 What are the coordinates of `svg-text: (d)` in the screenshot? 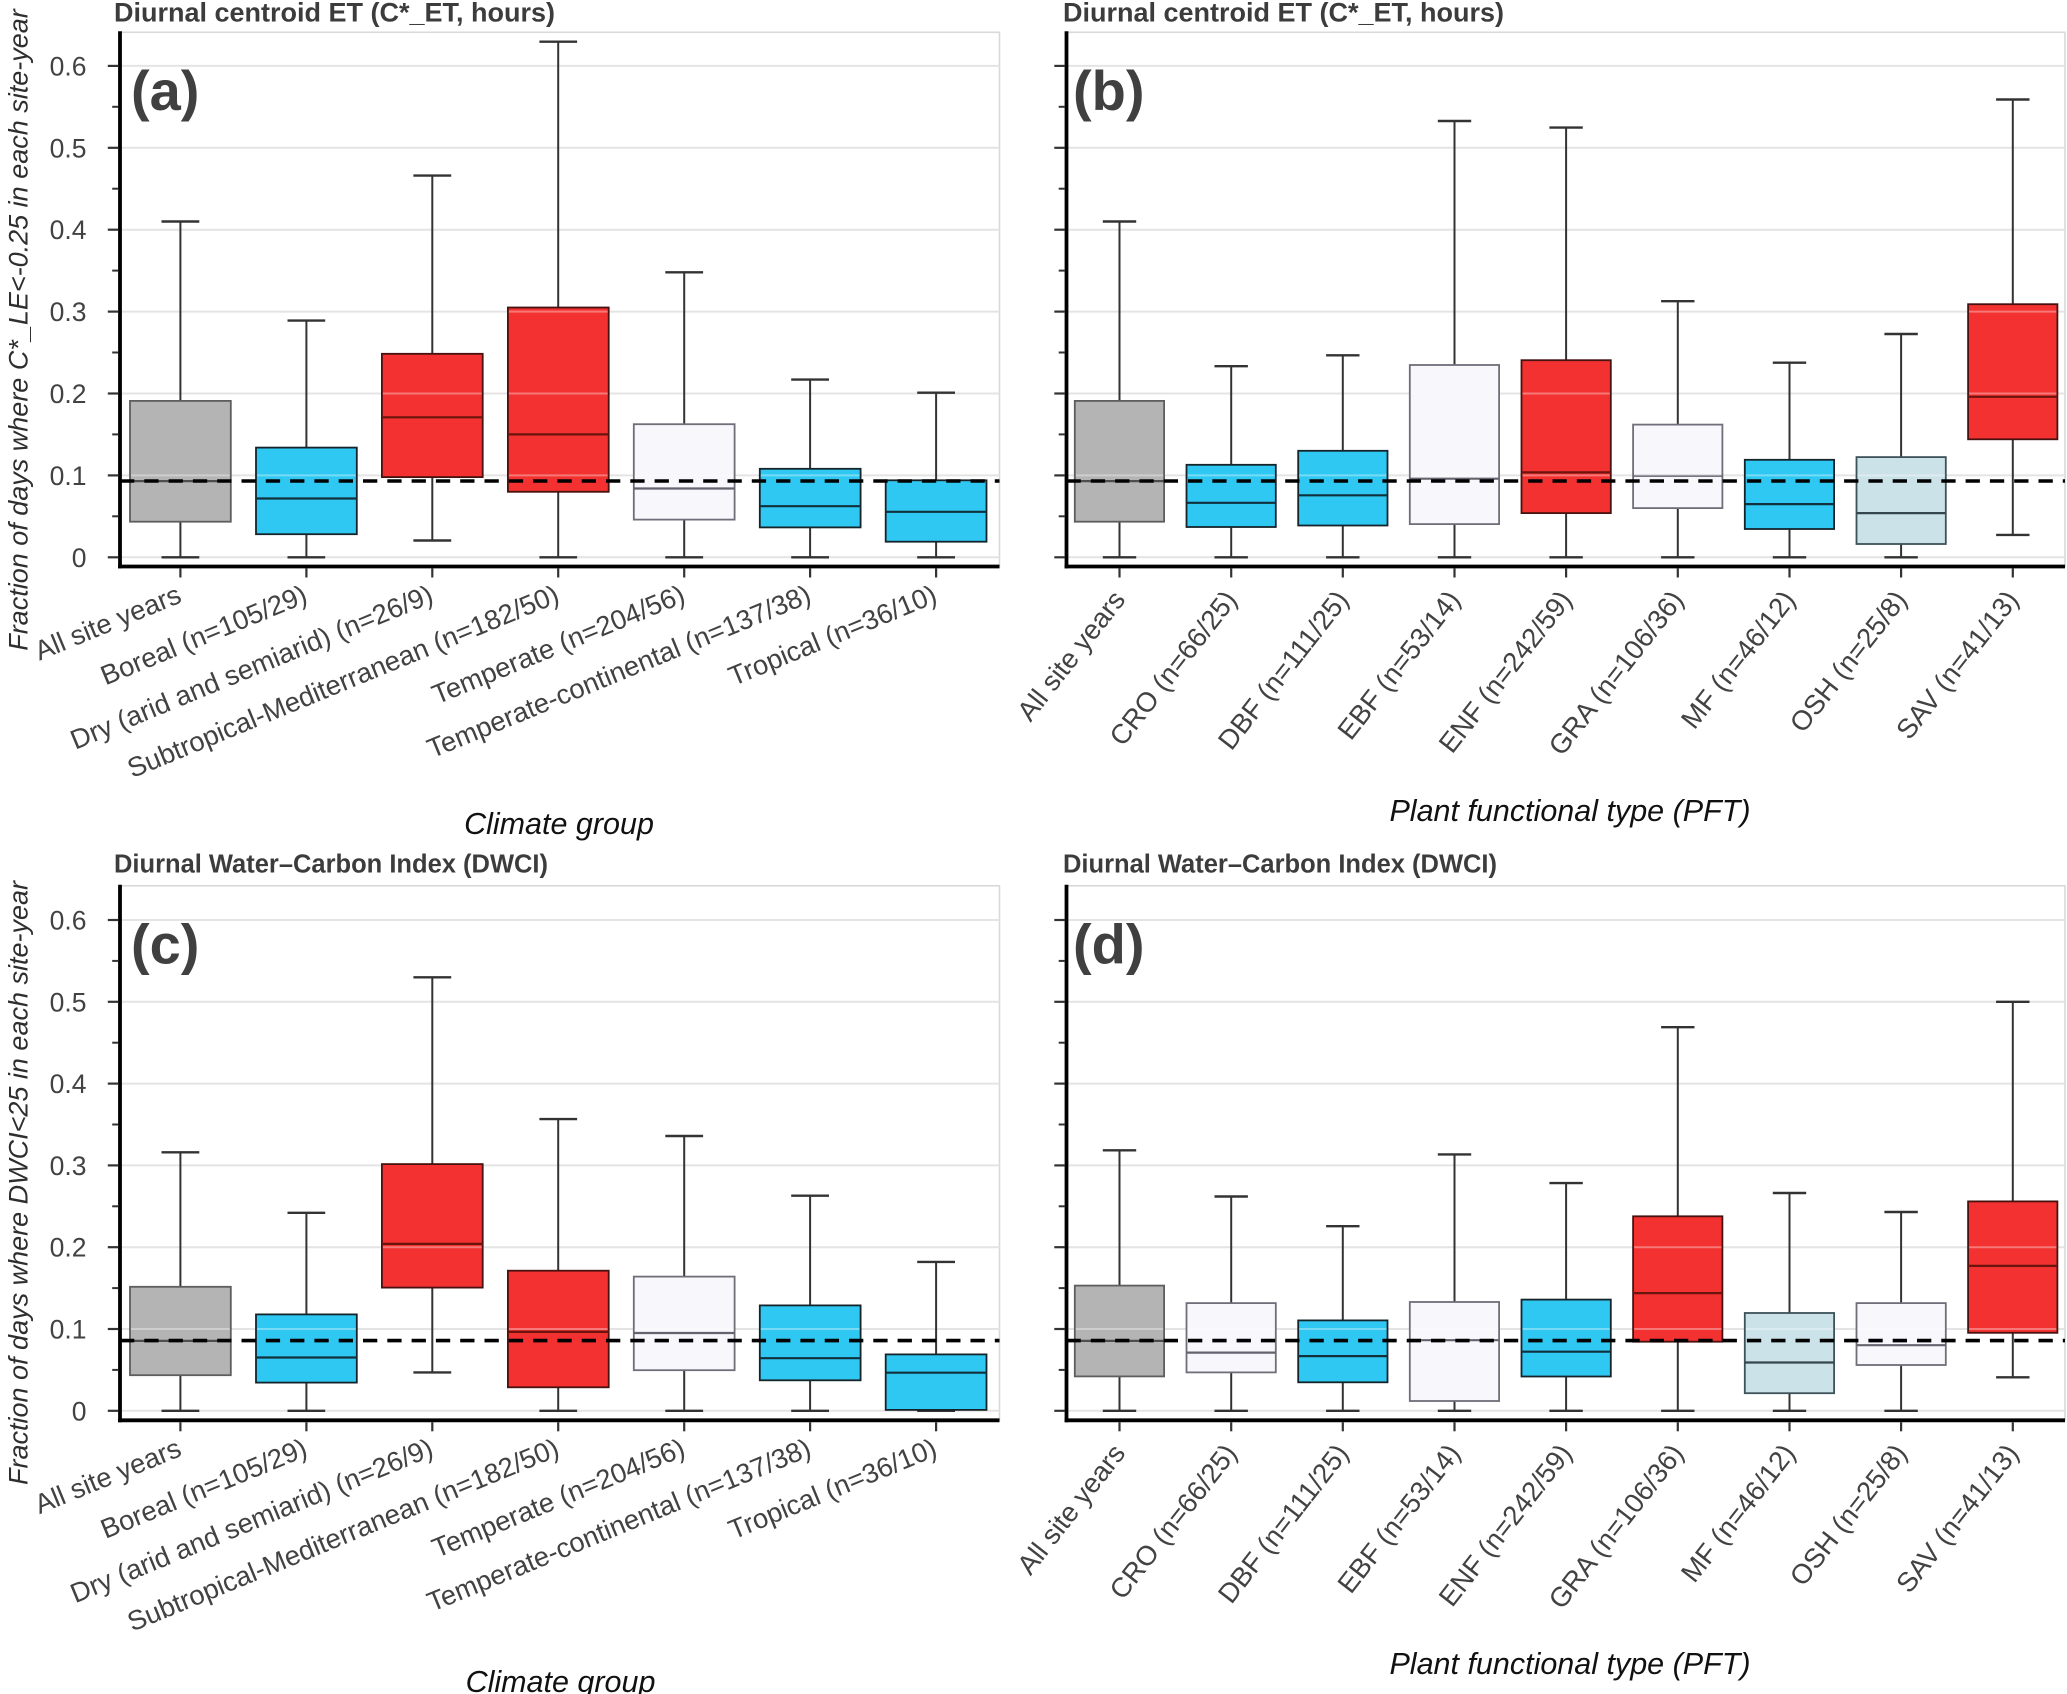 It's located at (1109, 944).